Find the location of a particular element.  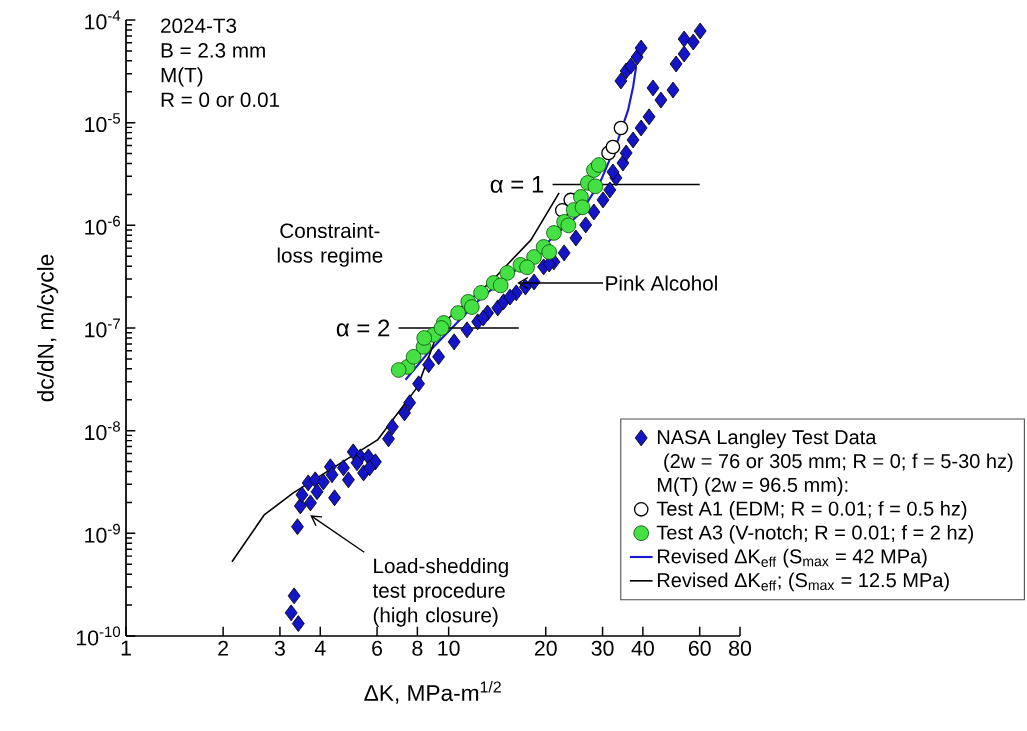

legend-label: Test A1 (EDM; R = 0.01; f = 0.5 hz) is located at coordinates (811, 510).